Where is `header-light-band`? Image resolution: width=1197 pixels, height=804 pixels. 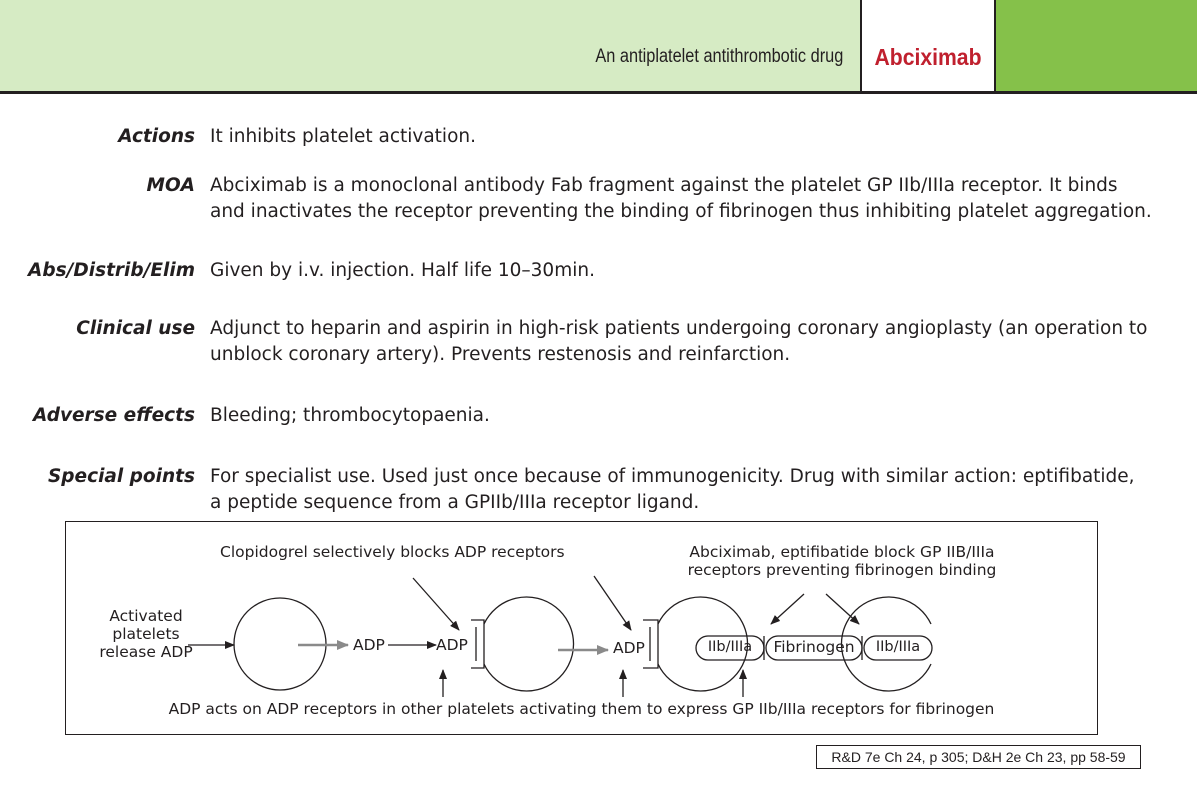
header-light-band is located at coordinates (431, 46).